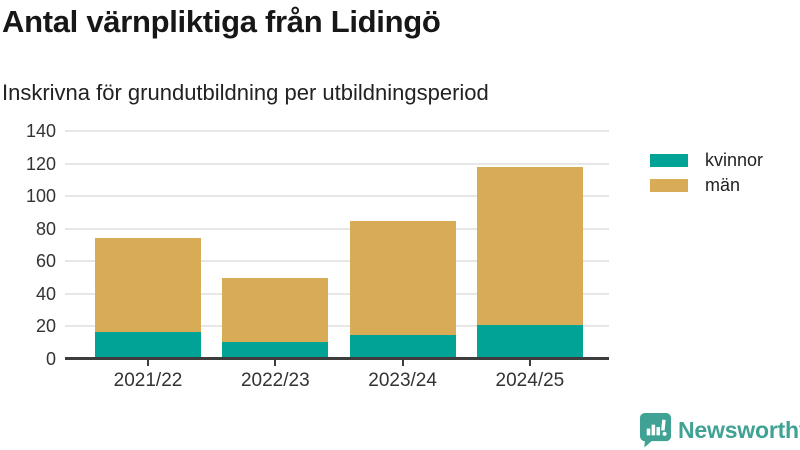  What do you see at coordinates (221, 21) in the screenshot?
I see `chart-title: Antal värnpliktiga från Lidingö` at bounding box center [221, 21].